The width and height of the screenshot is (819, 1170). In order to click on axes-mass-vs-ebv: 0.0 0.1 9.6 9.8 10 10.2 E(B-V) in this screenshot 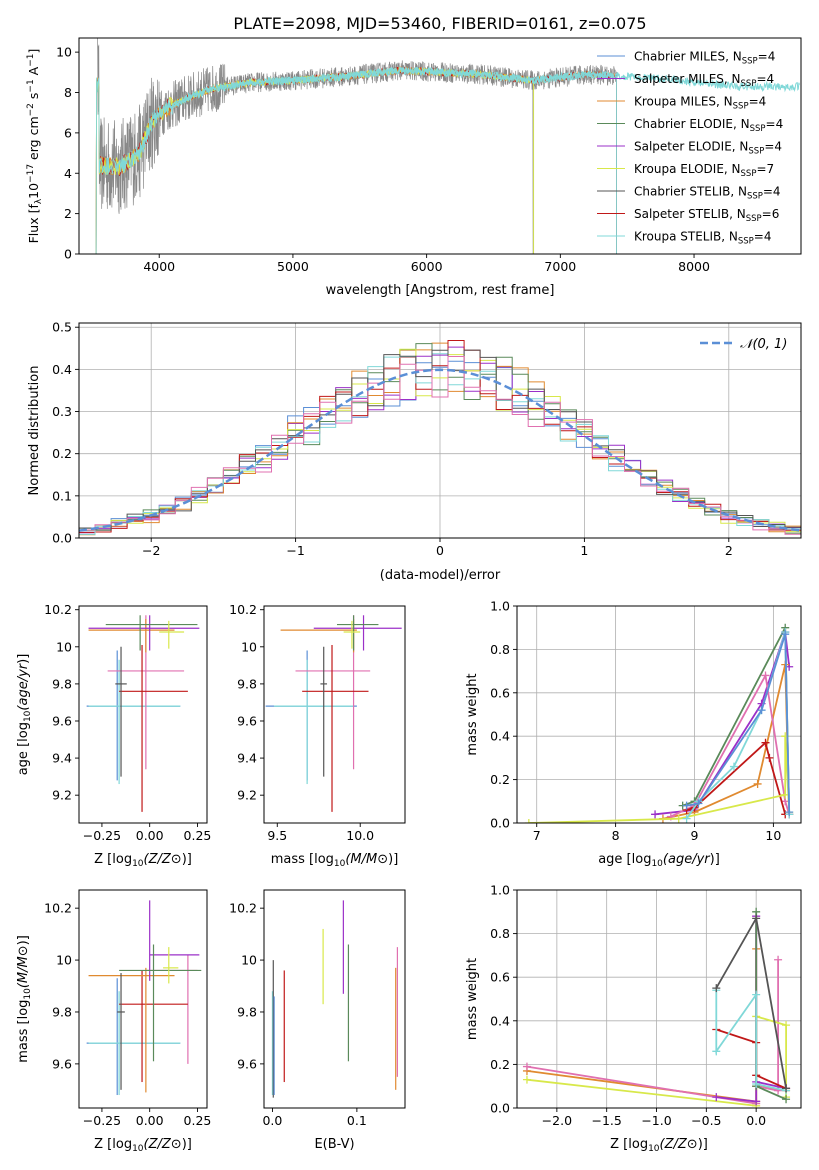, I will do `click(317, 1020)`.